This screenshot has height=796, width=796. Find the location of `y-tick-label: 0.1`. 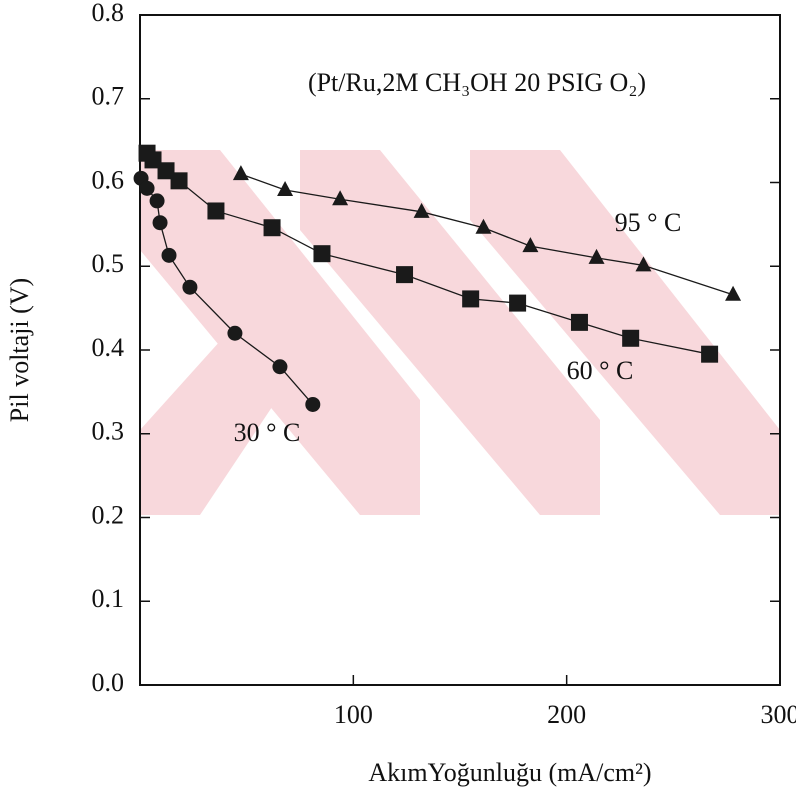

y-tick-label: 0.1 is located at coordinates (108, 598).